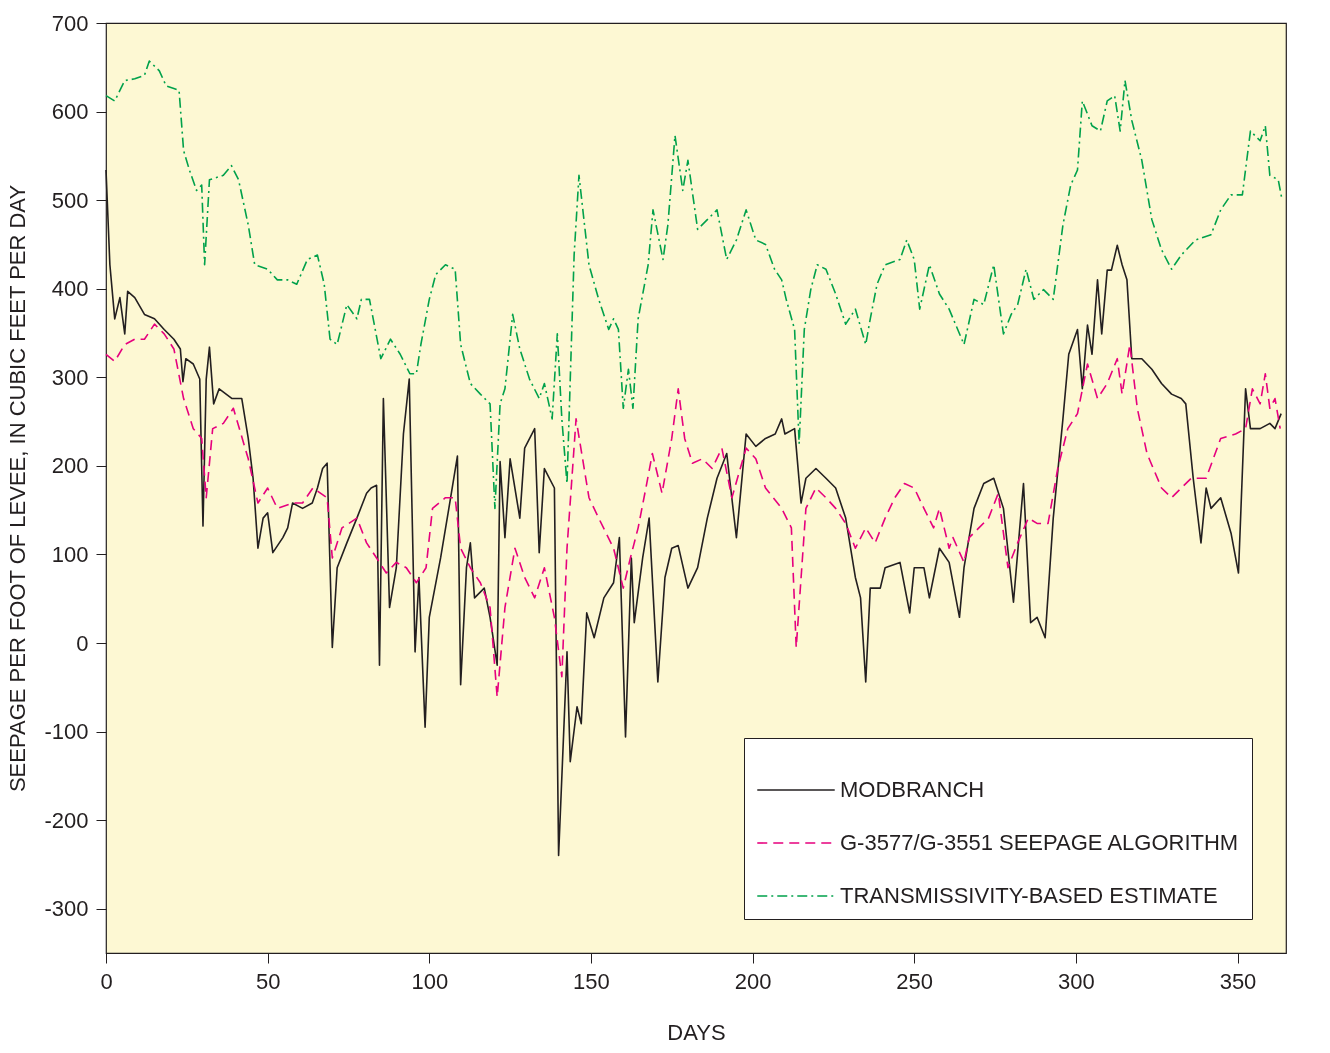  I want to click on x-tick-label: 350, so click(1238, 981).